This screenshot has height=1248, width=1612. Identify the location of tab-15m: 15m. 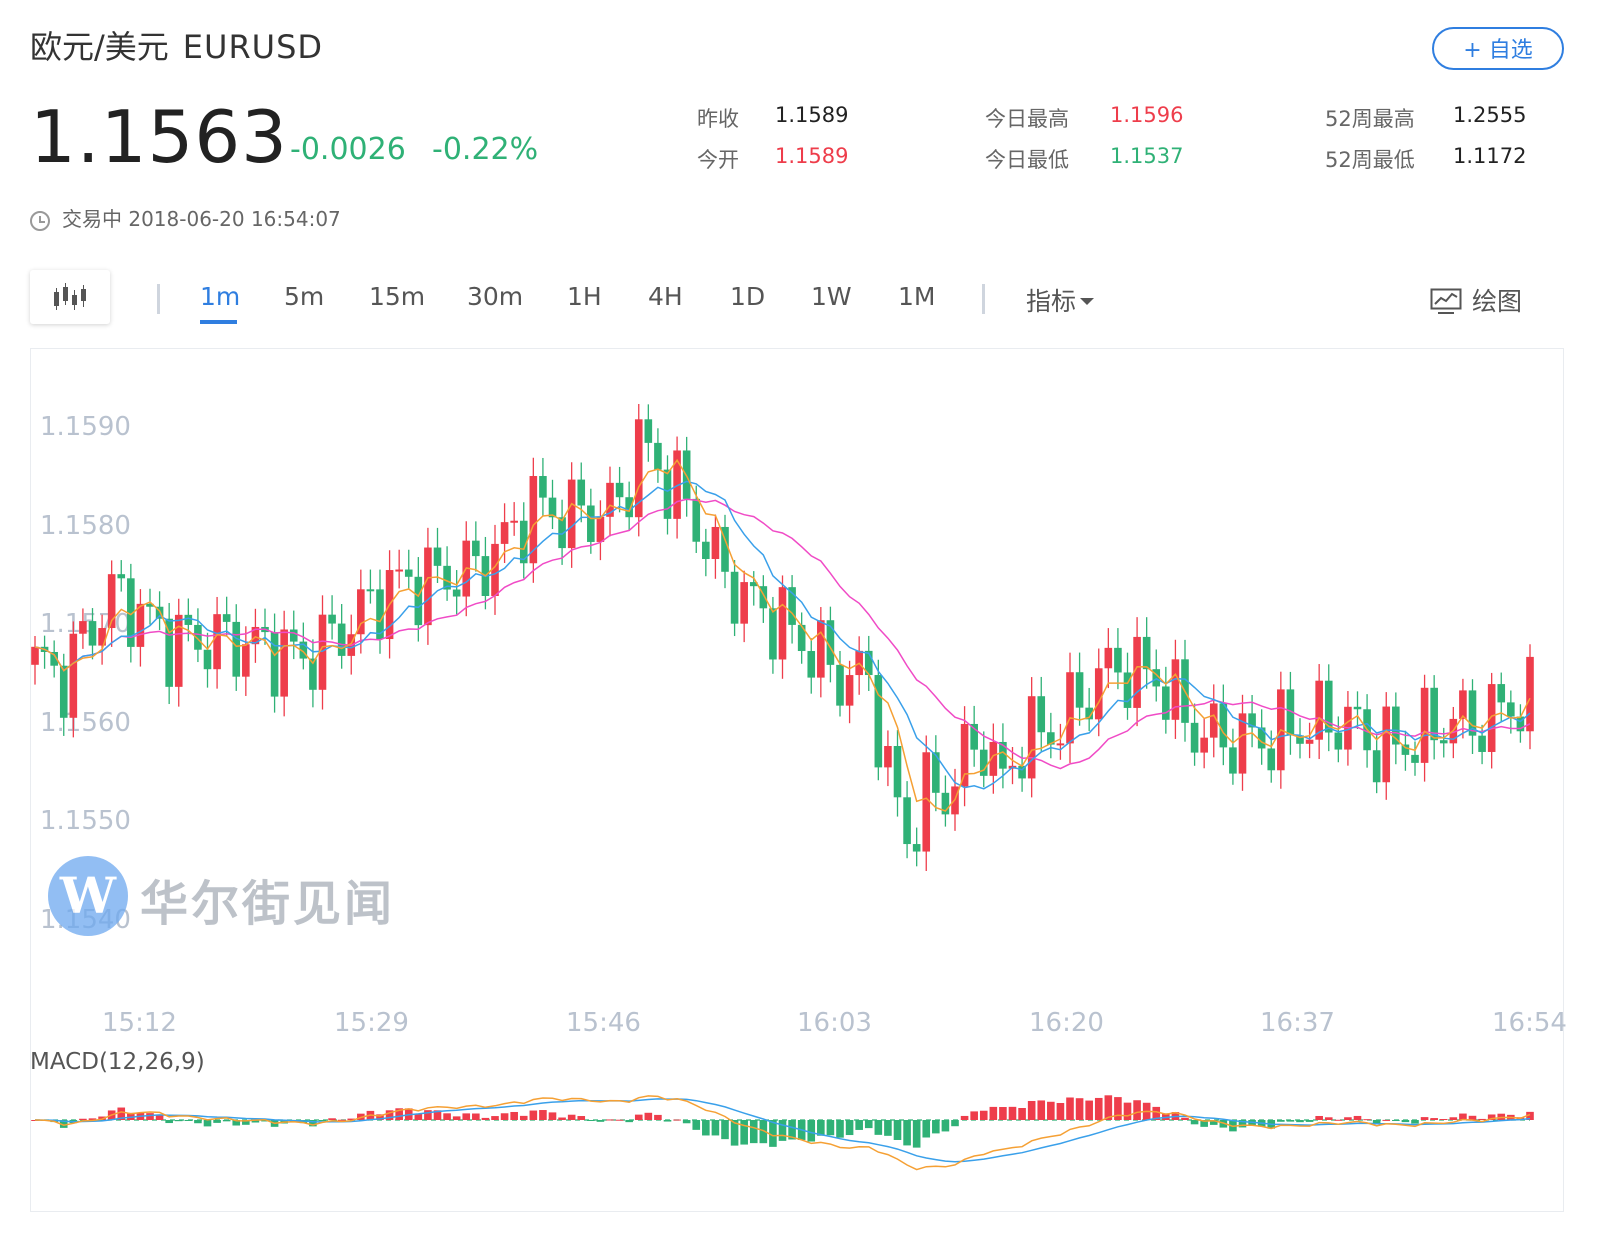
(397, 296).